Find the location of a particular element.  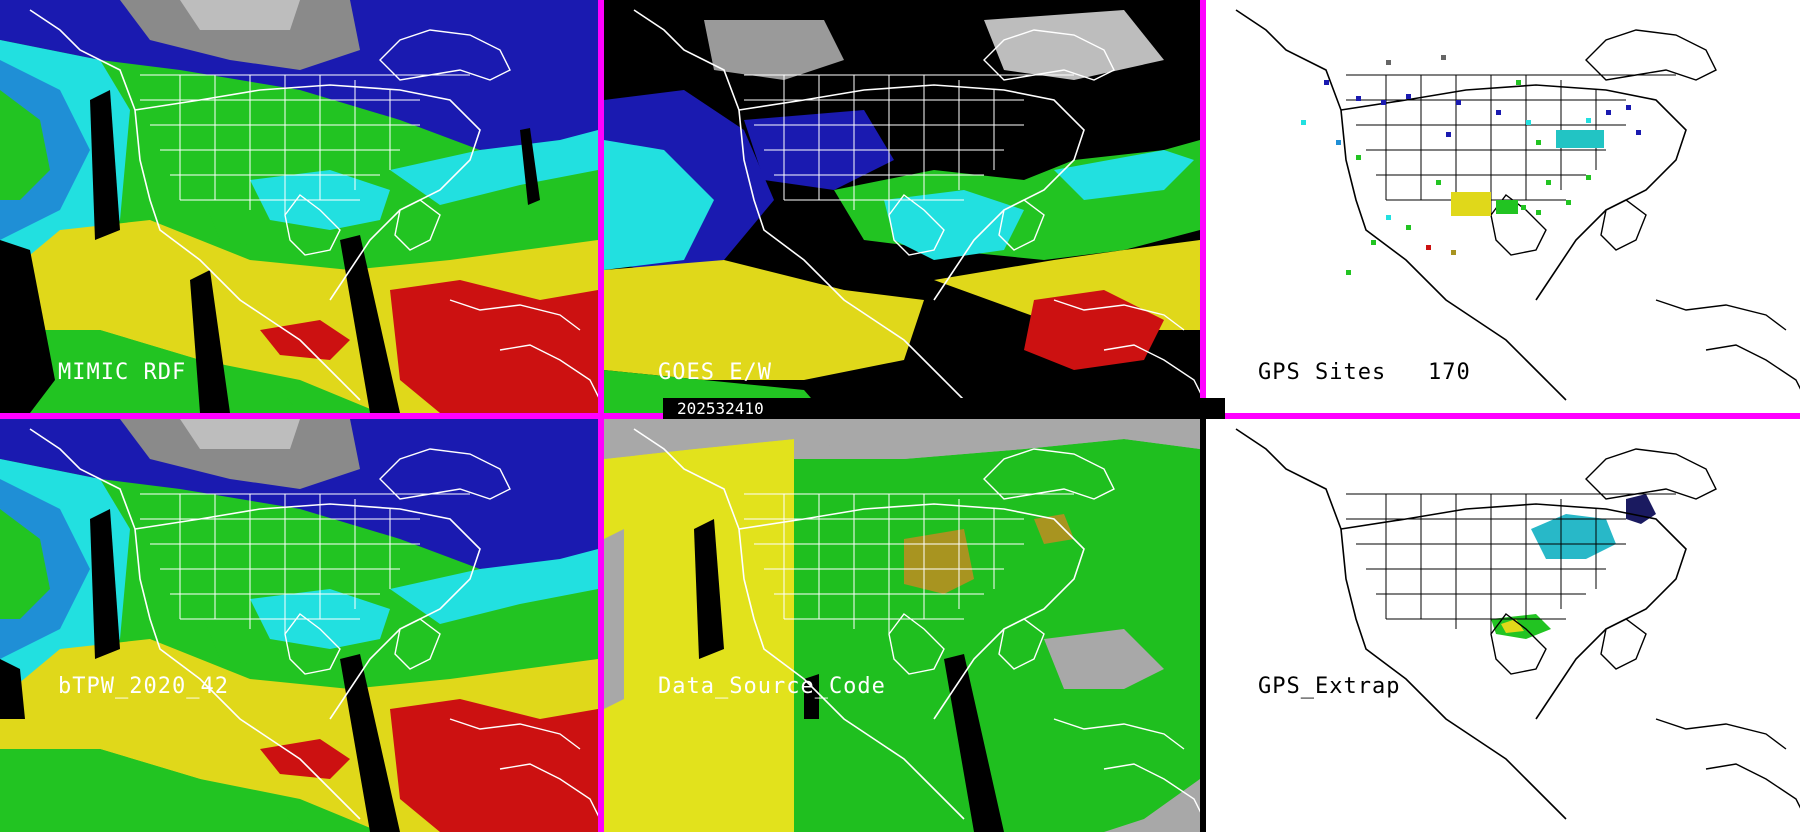

panel-label: GPS Sites is located at coordinates (1322, 372).